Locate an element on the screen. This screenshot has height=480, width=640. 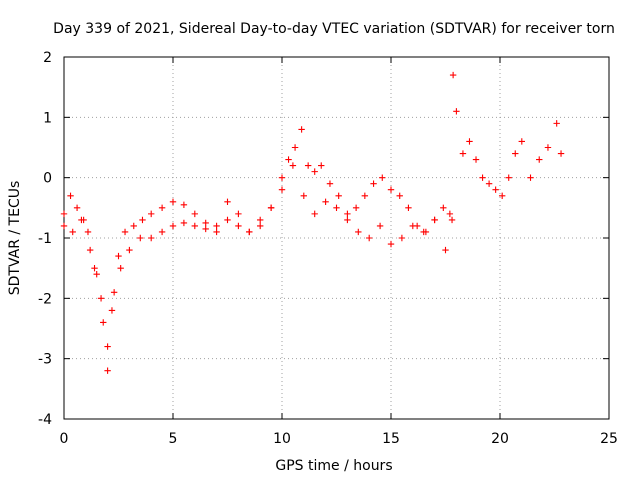
y-axis-label: SDTVAR / TECUs is located at coordinates (15, 238).